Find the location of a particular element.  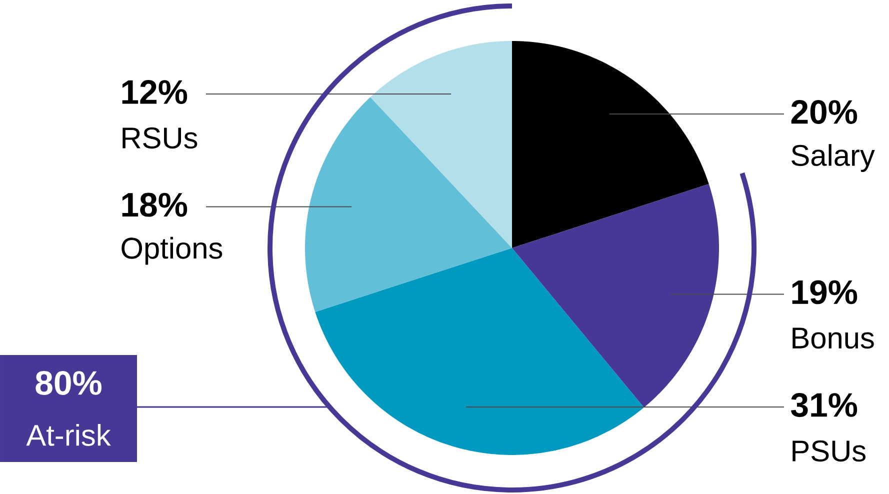

text: 80% is located at coordinates (69, 382).